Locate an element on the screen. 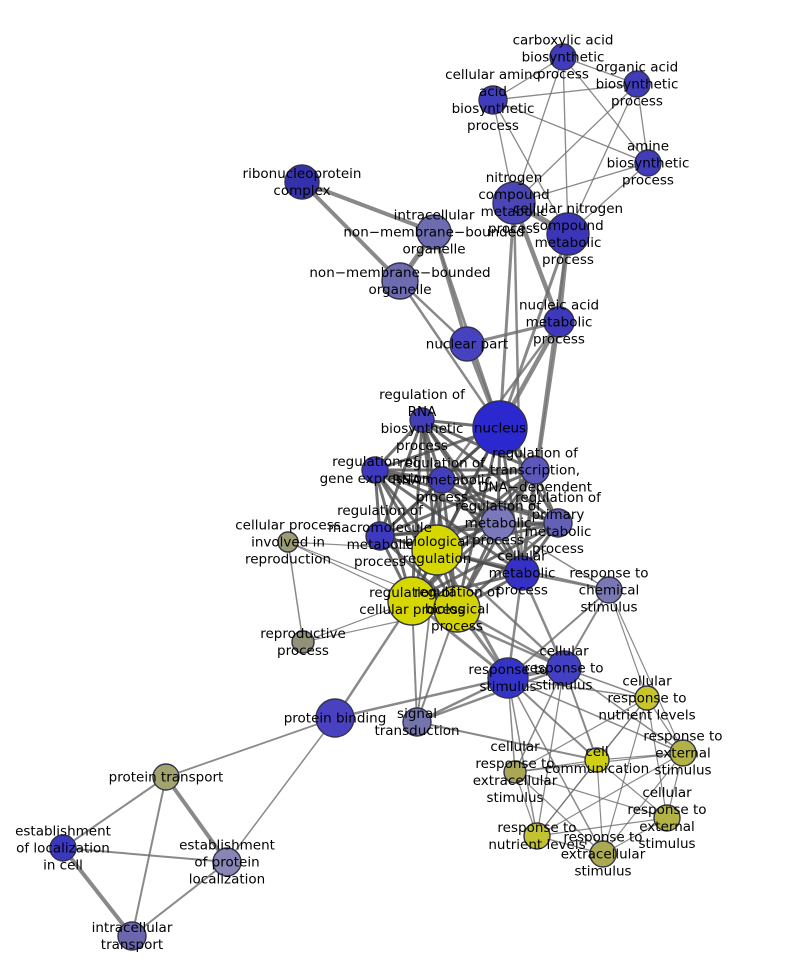 Image resolution: width=786 pixels, height=971 pixels. node-response-chemical-stimulus is located at coordinates (609, 590).